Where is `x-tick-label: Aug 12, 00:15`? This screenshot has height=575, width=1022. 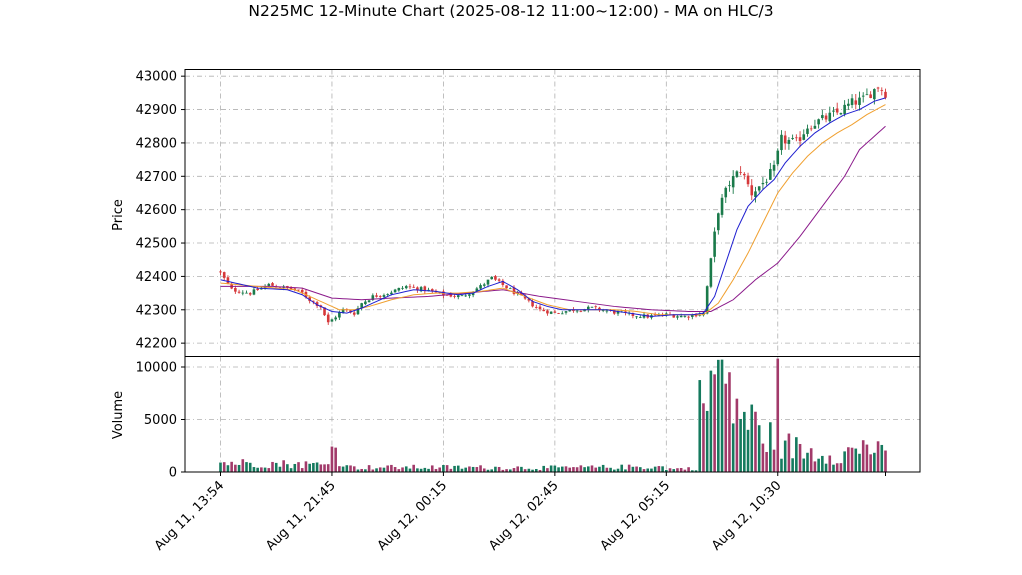
x-tick-label: Aug 12, 00:15 is located at coordinates (413, 516).